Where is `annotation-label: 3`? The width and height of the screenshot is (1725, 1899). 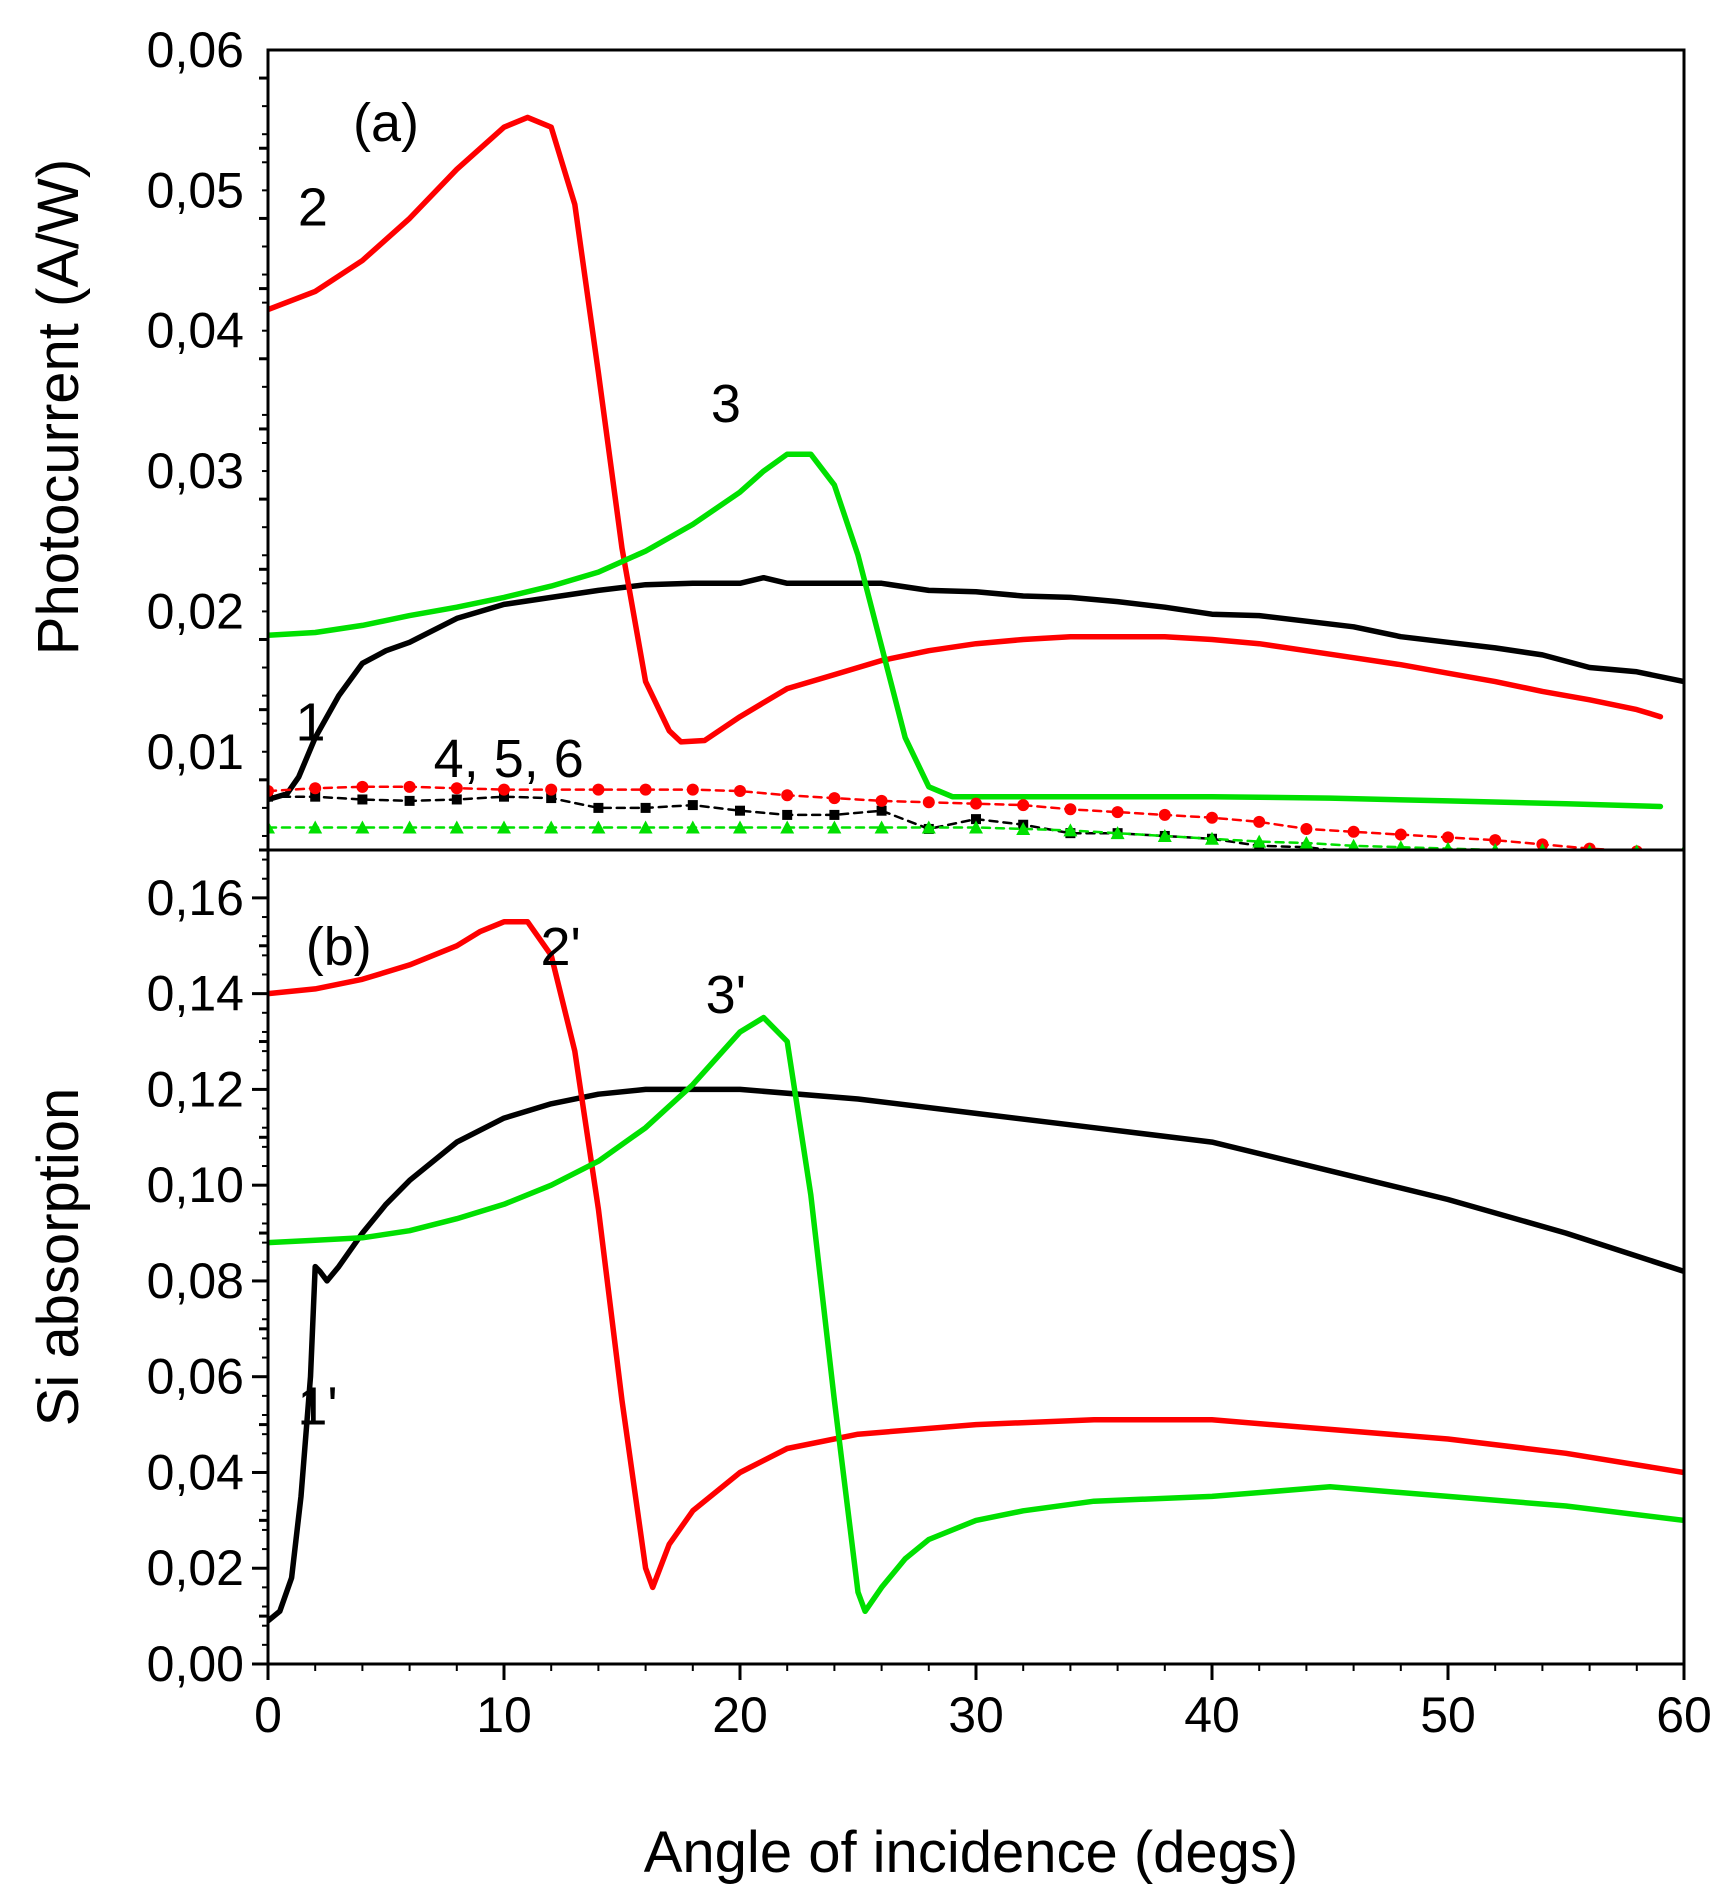
annotation-label: 3 is located at coordinates (726, 404).